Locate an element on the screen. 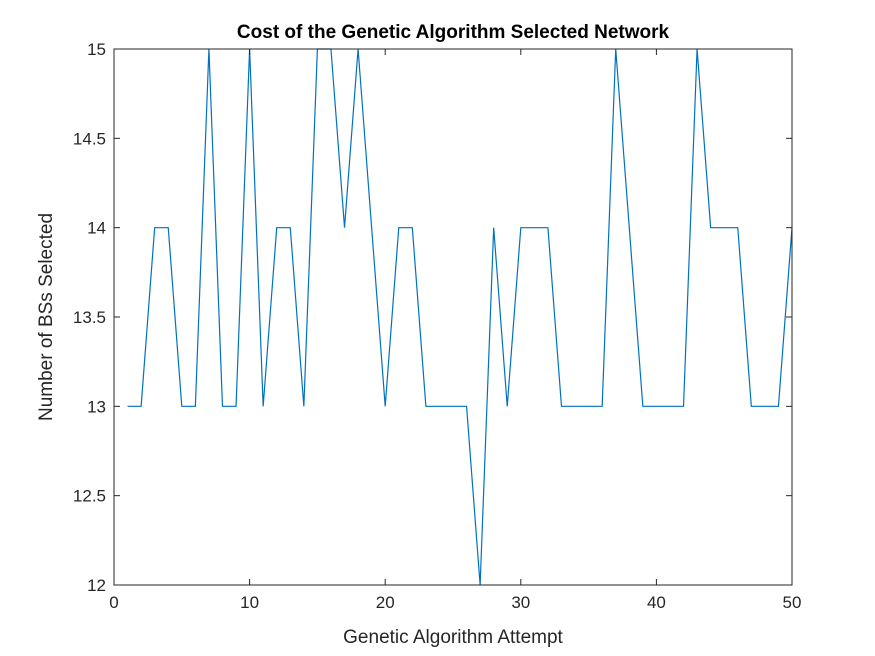 The height and width of the screenshot is (656, 875). x-tick-label: 10 is located at coordinates (249, 602).